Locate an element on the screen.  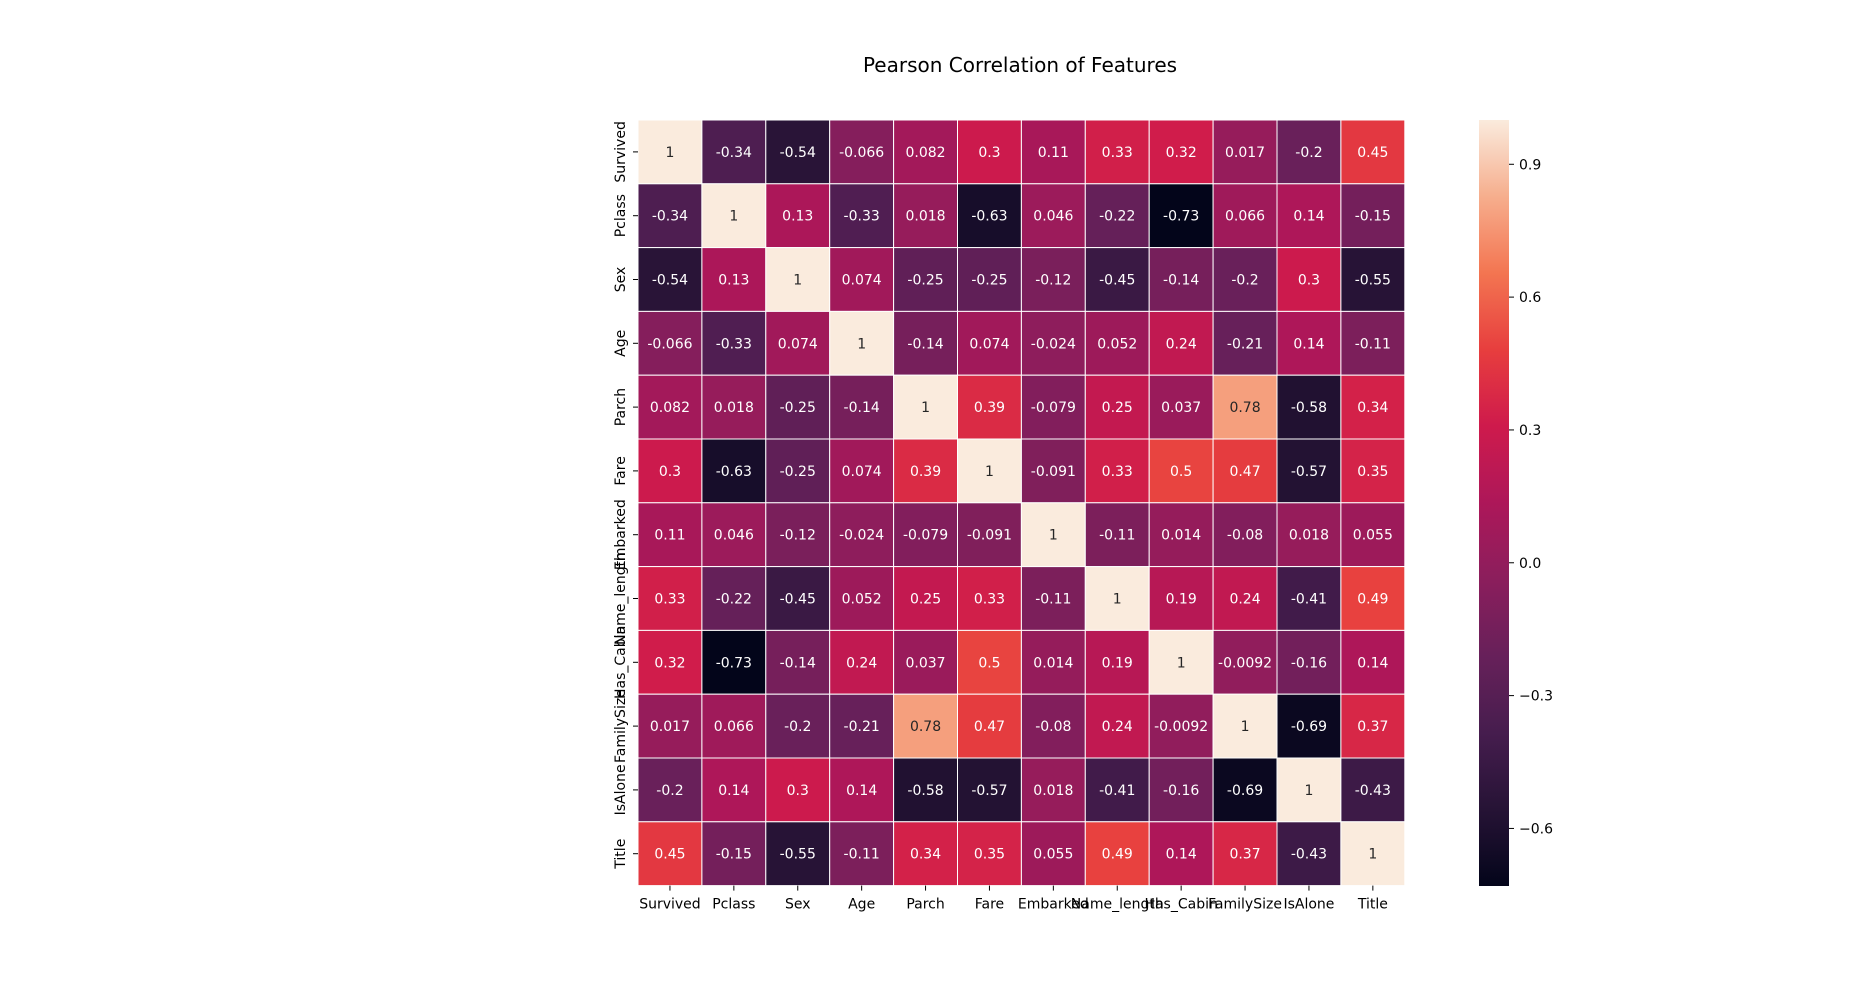
heatmap-cell: 0.19 is located at coordinates (1117, 662).